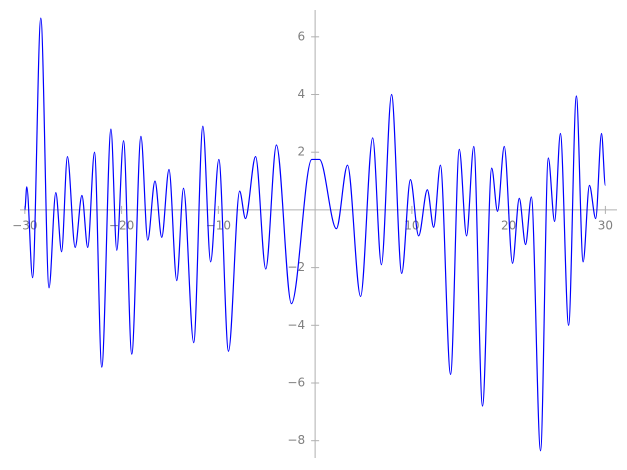  What do you see at coordinates (296, 382) in the screenshot?
I see `y-tick-label: −6` at bounding box center [296, 382].